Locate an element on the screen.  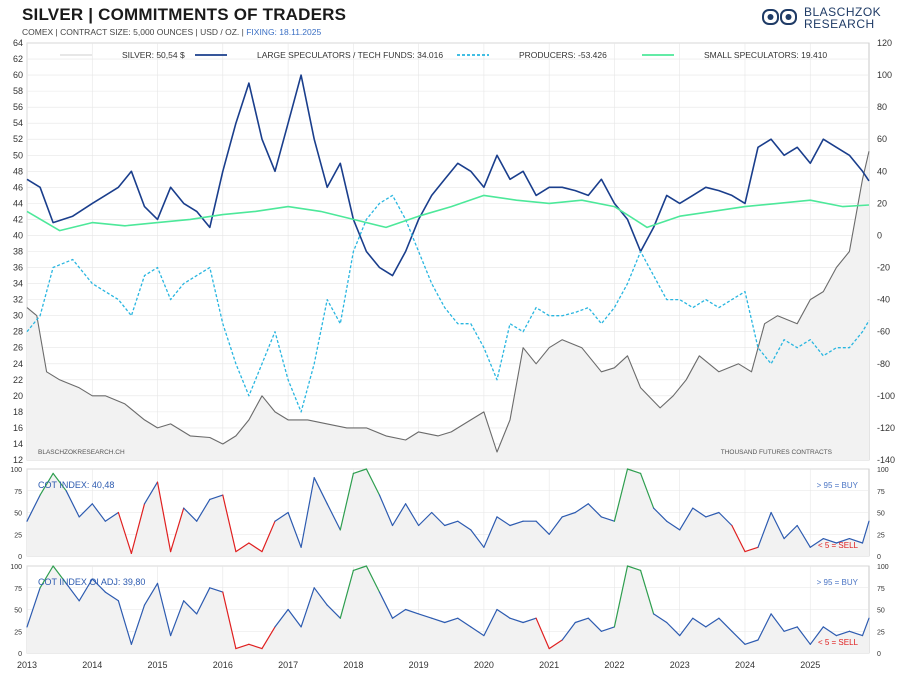
cot-index-buy-label: > 95 = BUY is located at coordinates (838, 485).